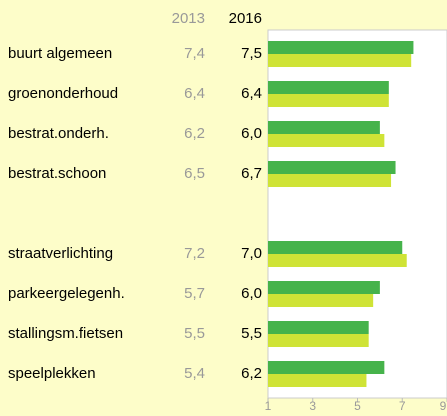 This screenshot has height=416, width=447. Describe the element at coordinates (194, 293) in the screenshot. I see `value-label: 5,7` at that location.